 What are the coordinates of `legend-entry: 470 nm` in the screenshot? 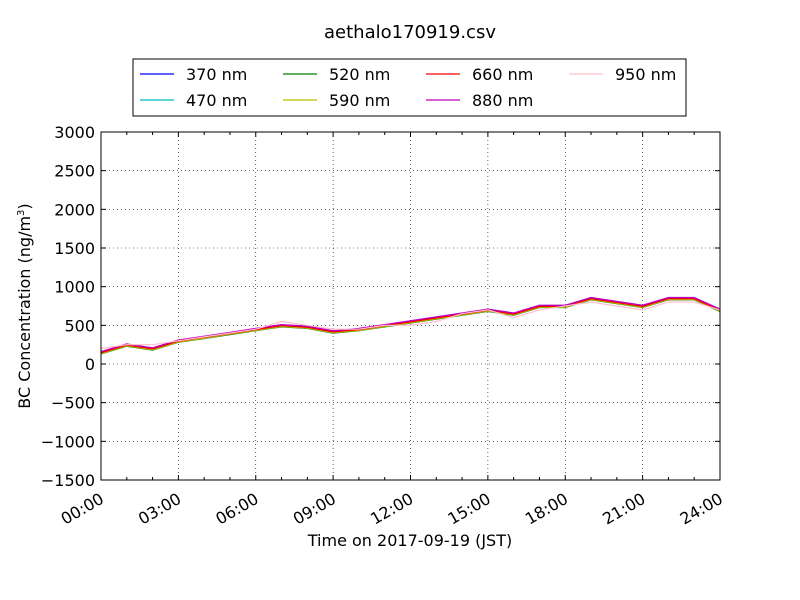 It's located at (193, 100).